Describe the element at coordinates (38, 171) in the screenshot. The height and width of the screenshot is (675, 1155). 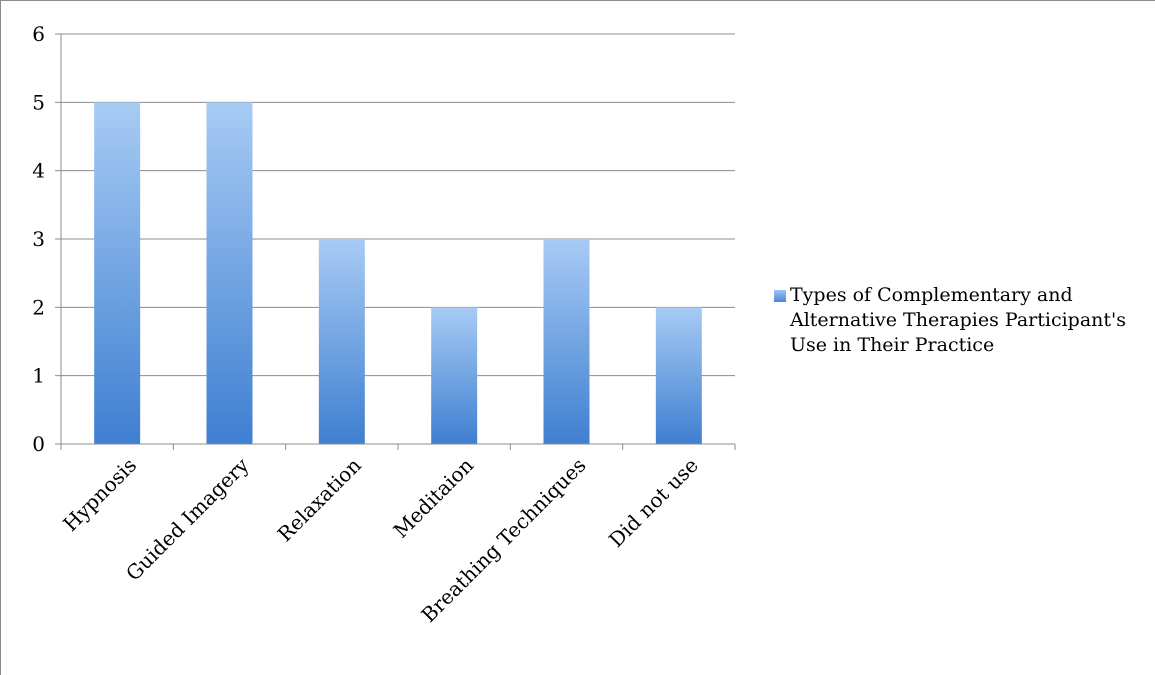
I see `y-tick-label: 4` at that location.